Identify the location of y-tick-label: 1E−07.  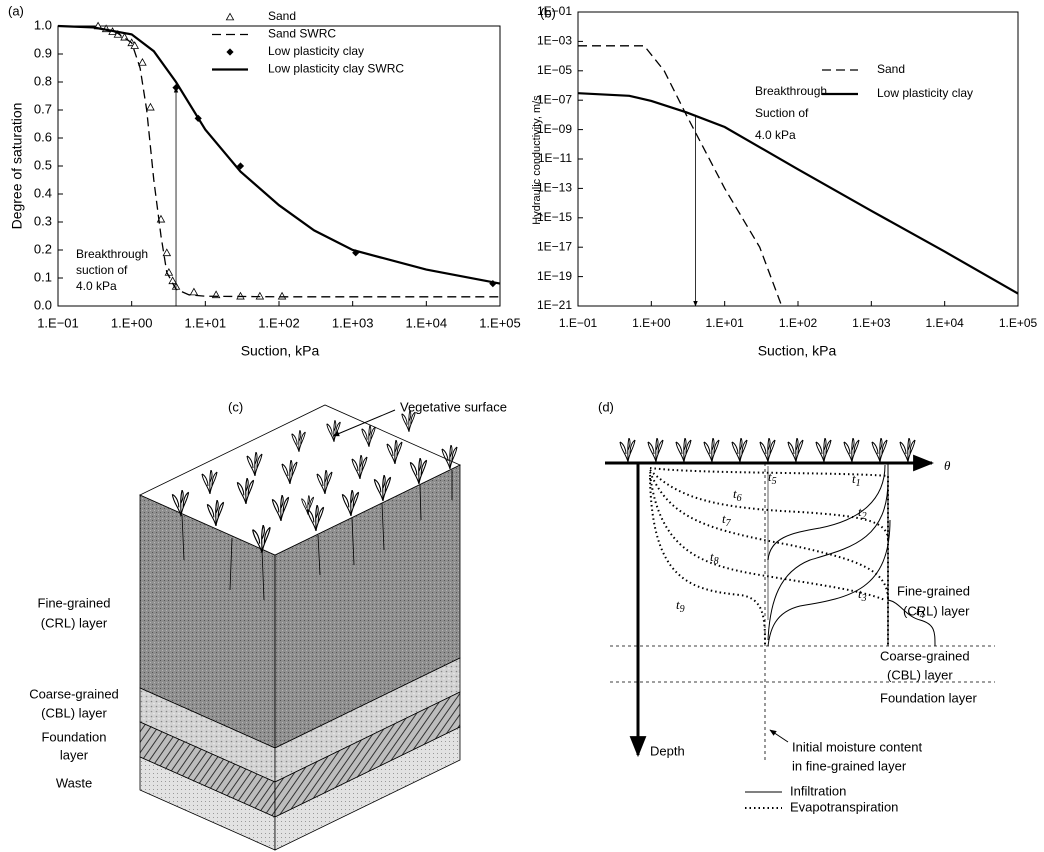
(554, 99).